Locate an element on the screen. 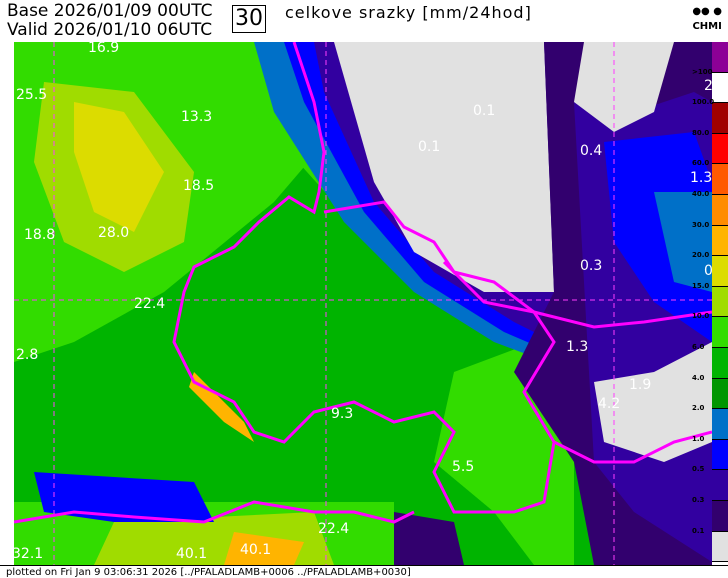 This screenshot has height=578, width=728. logo-icon: ●● ● is located at coordinates (707, 11).